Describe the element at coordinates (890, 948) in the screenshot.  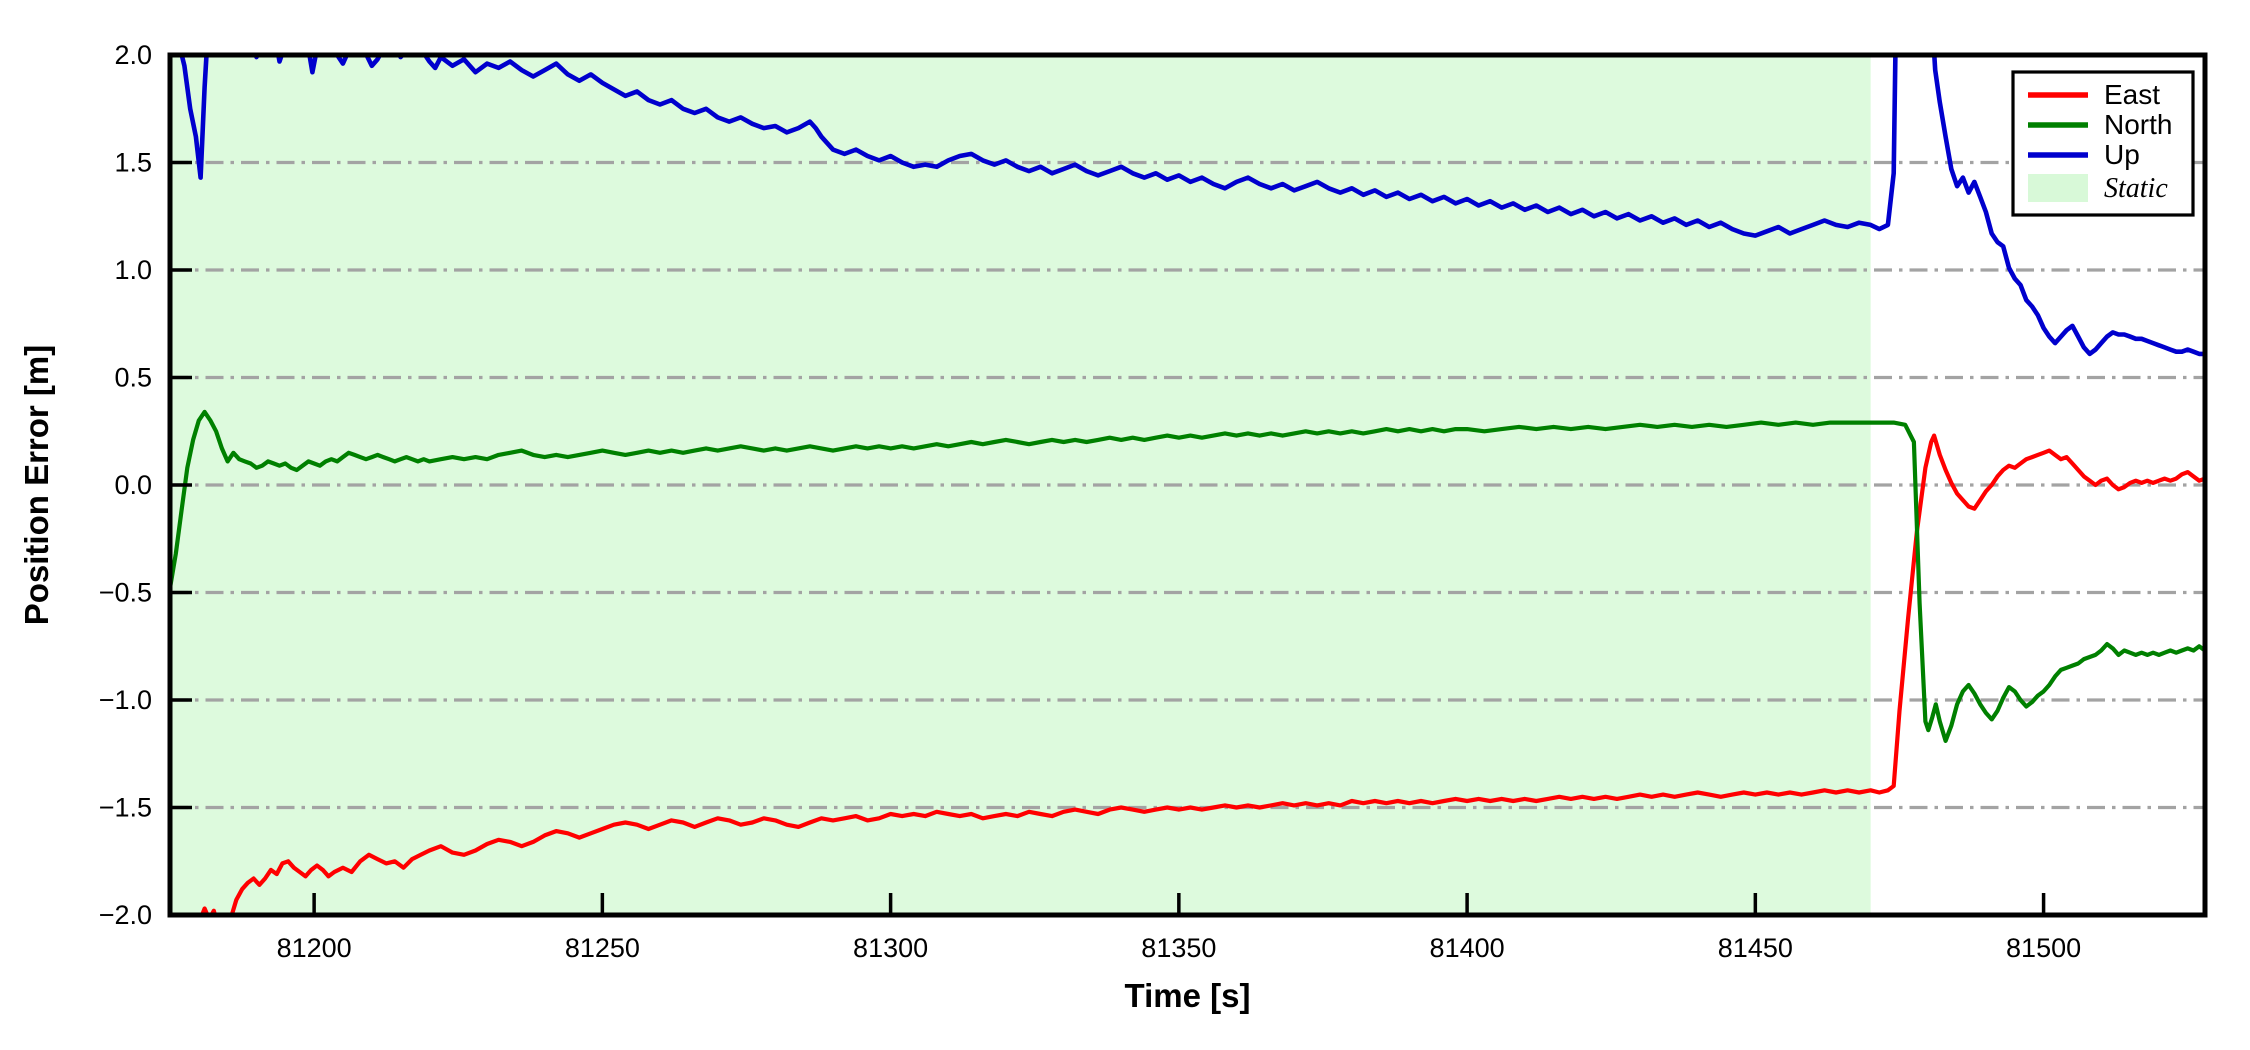
I see `x-tick-label: 81300` at that location.